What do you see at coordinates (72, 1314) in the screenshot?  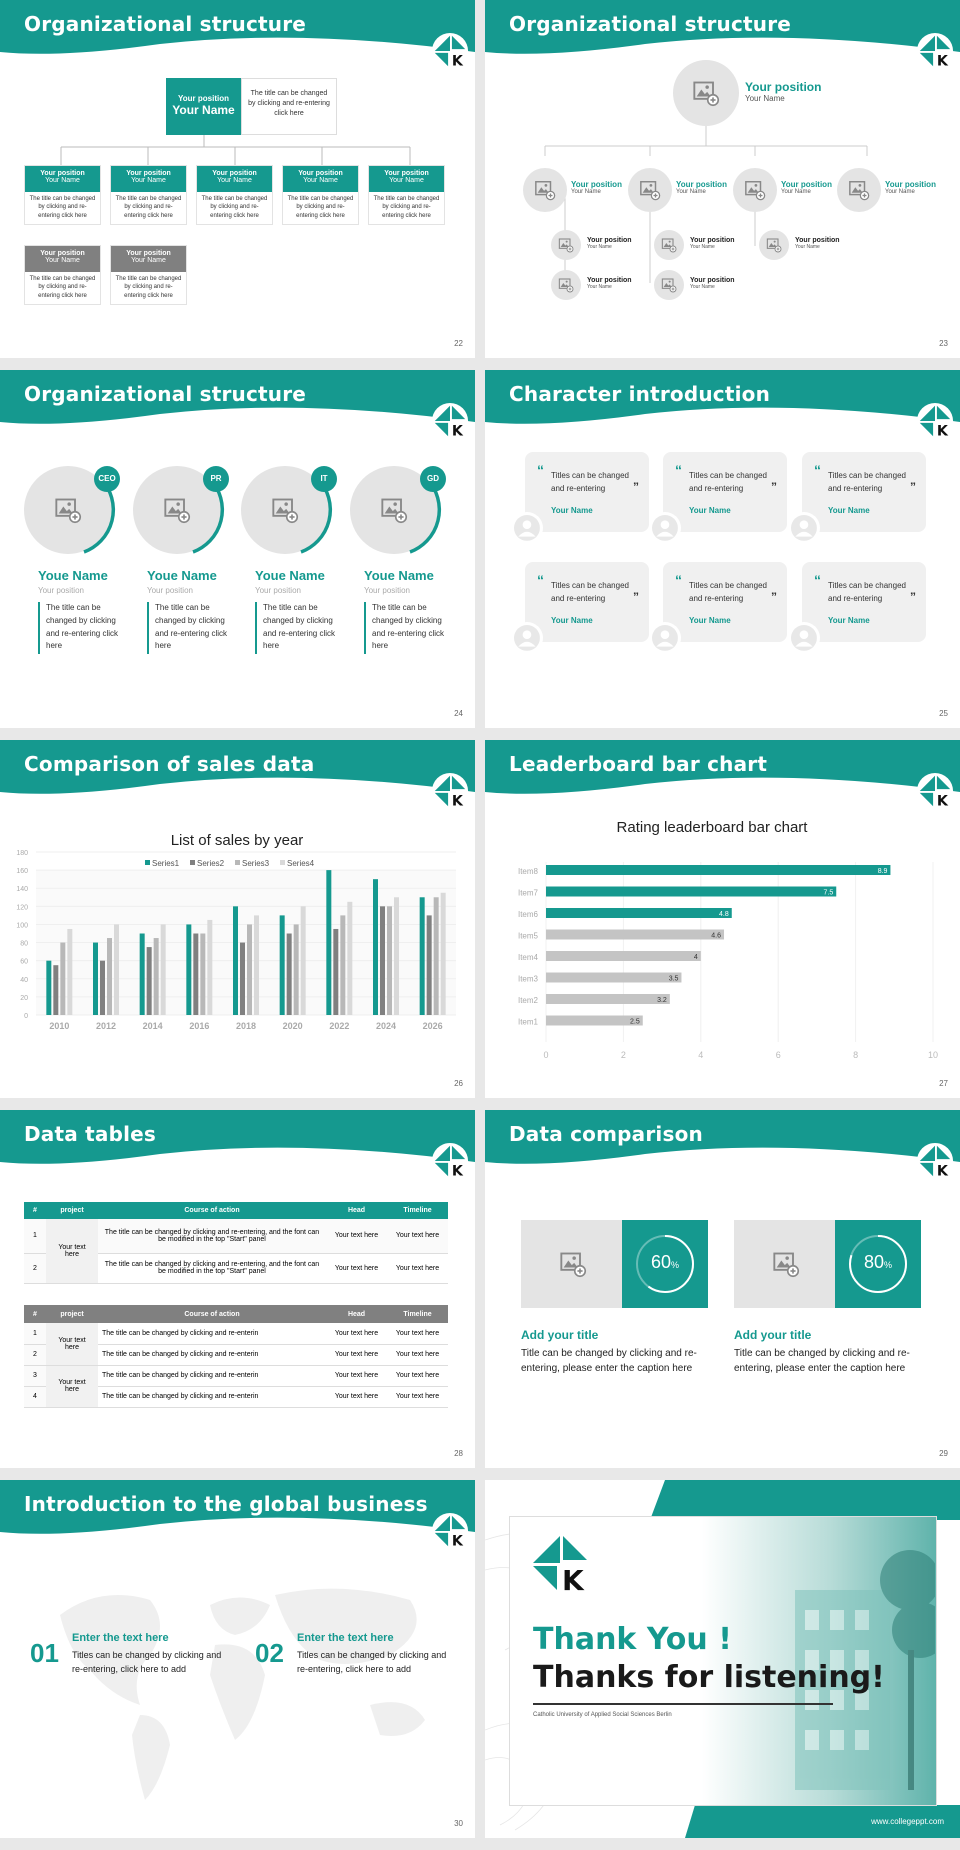 I see `col-header: project` at bounding box center [72, 1314].